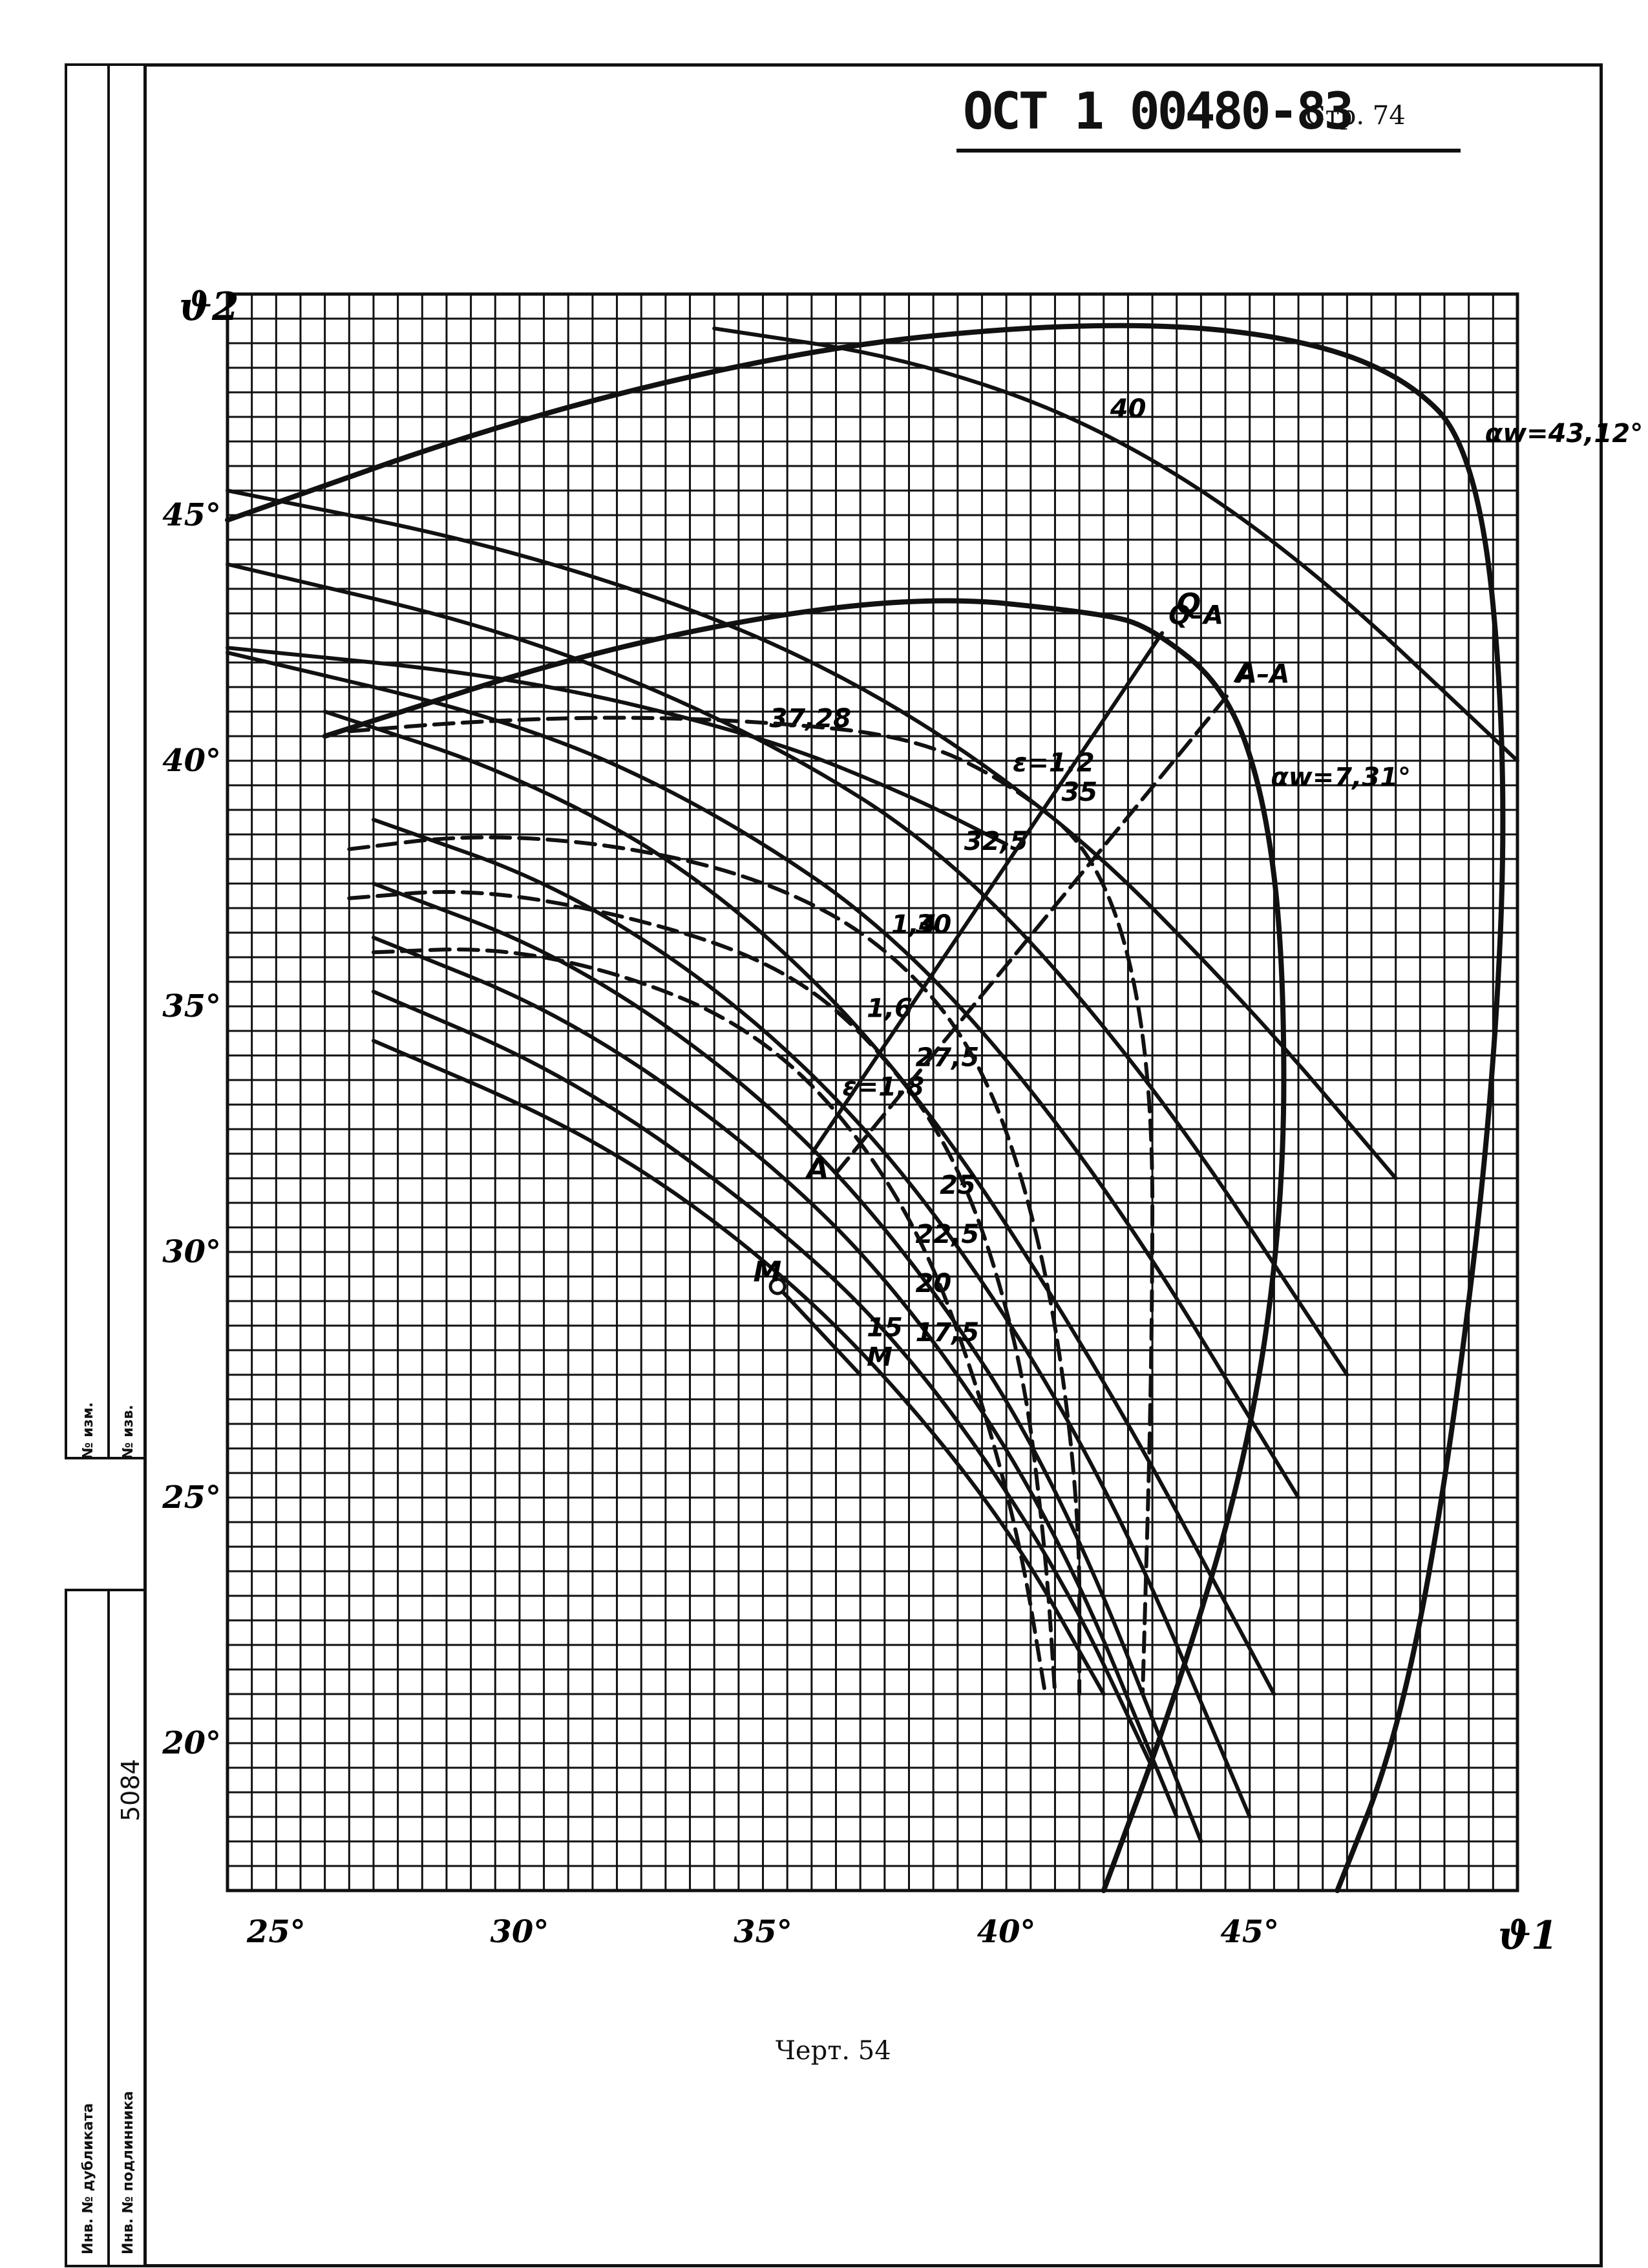  What do you see at coordinates (1249, 1932) in the screenshot?
I see `x-tick-label: 45°` at bounding box center [1249, 1932].